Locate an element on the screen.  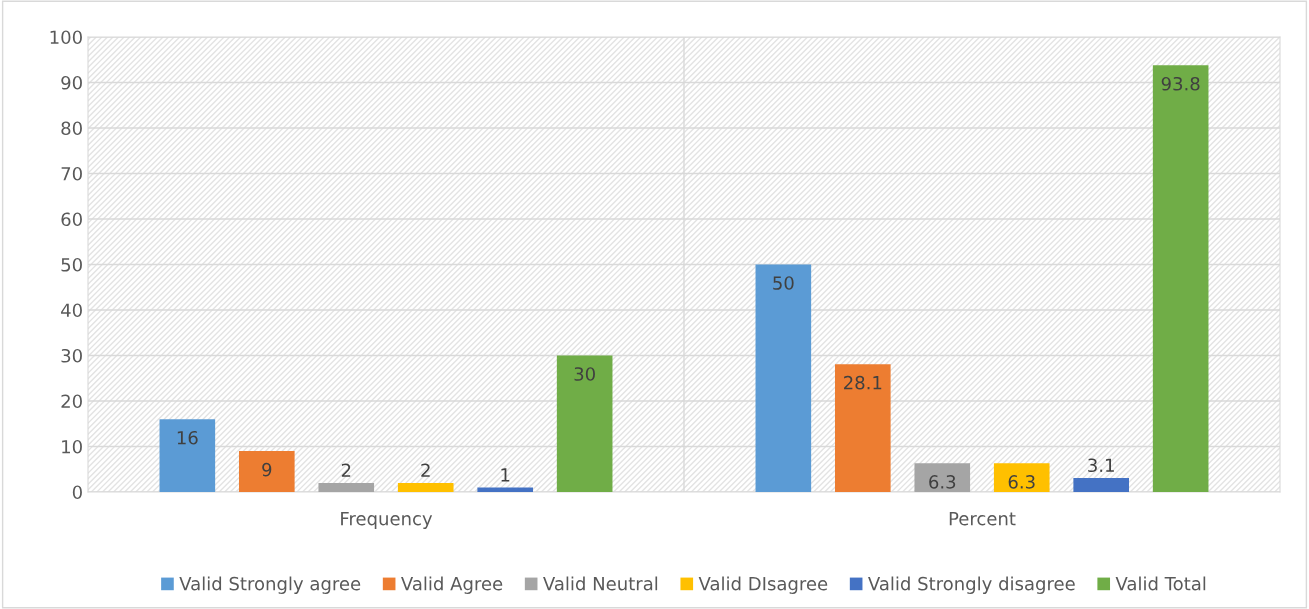
data-label: 28.1 is located at coordinates (863, 382).